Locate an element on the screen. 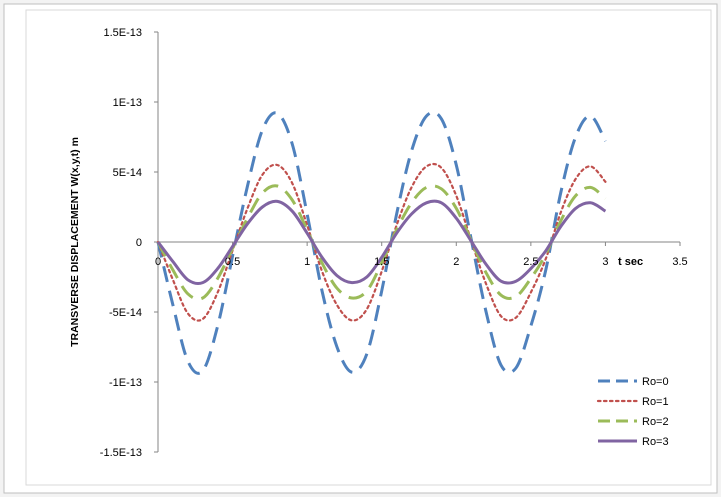 The width and height of the screenshot is (721, 497). x-tick-label: 1 is located at coordinates (307, 262).